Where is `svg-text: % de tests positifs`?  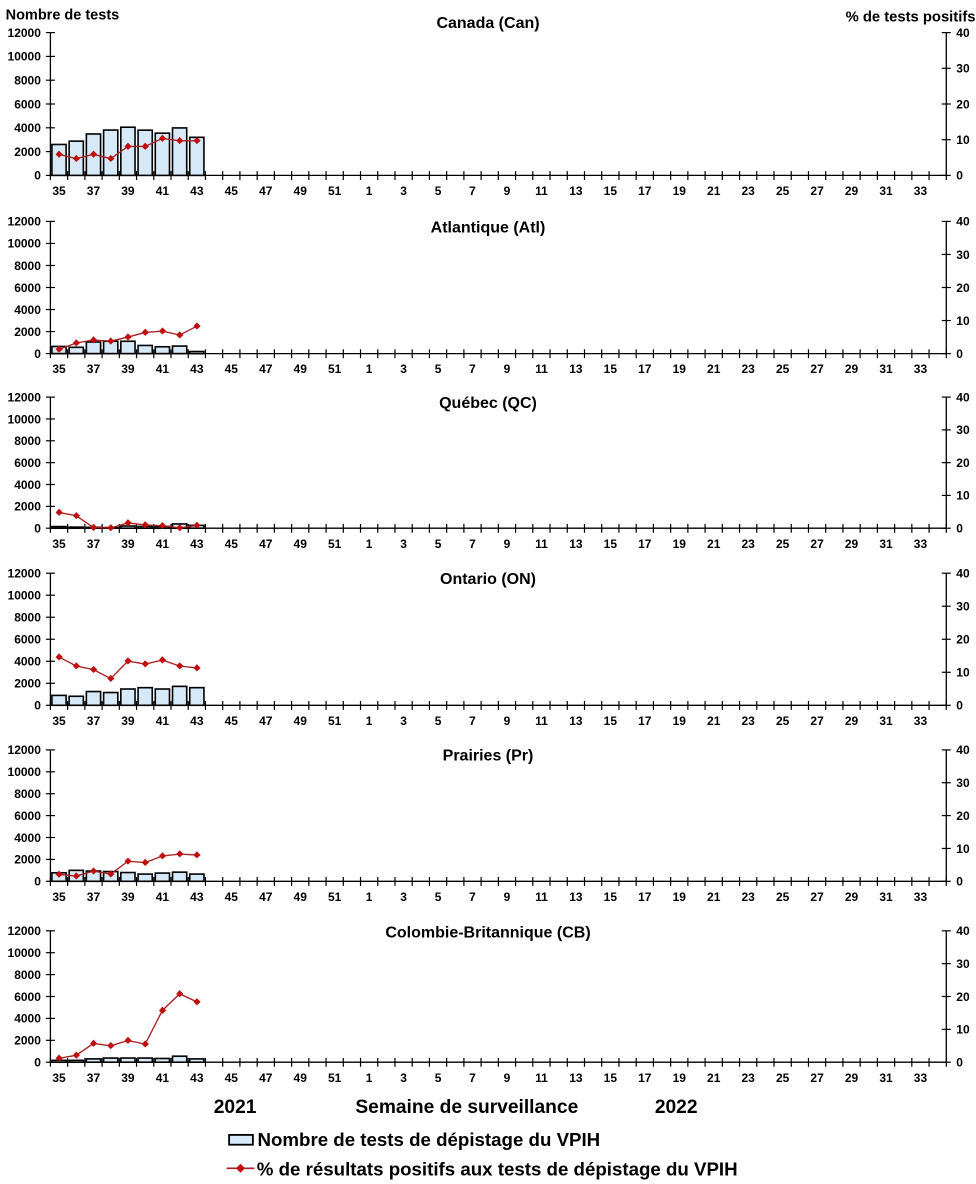 svg-text: % de tests positifs is located at coordinates (911, 18).